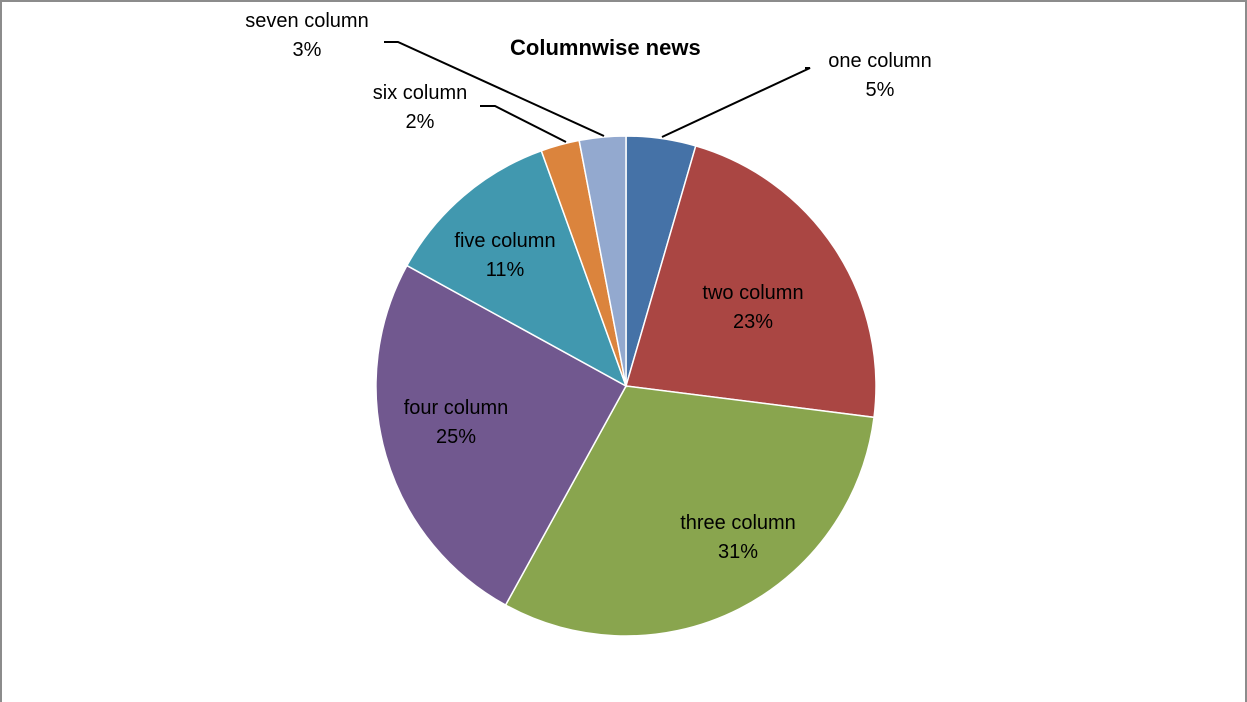 The width and height of the screenshot is (1247, 702). What do you see at coordinates (504, 241) in the screenshot?
I see `slice-label-five-column: five column` at bounding box center [504, 241].